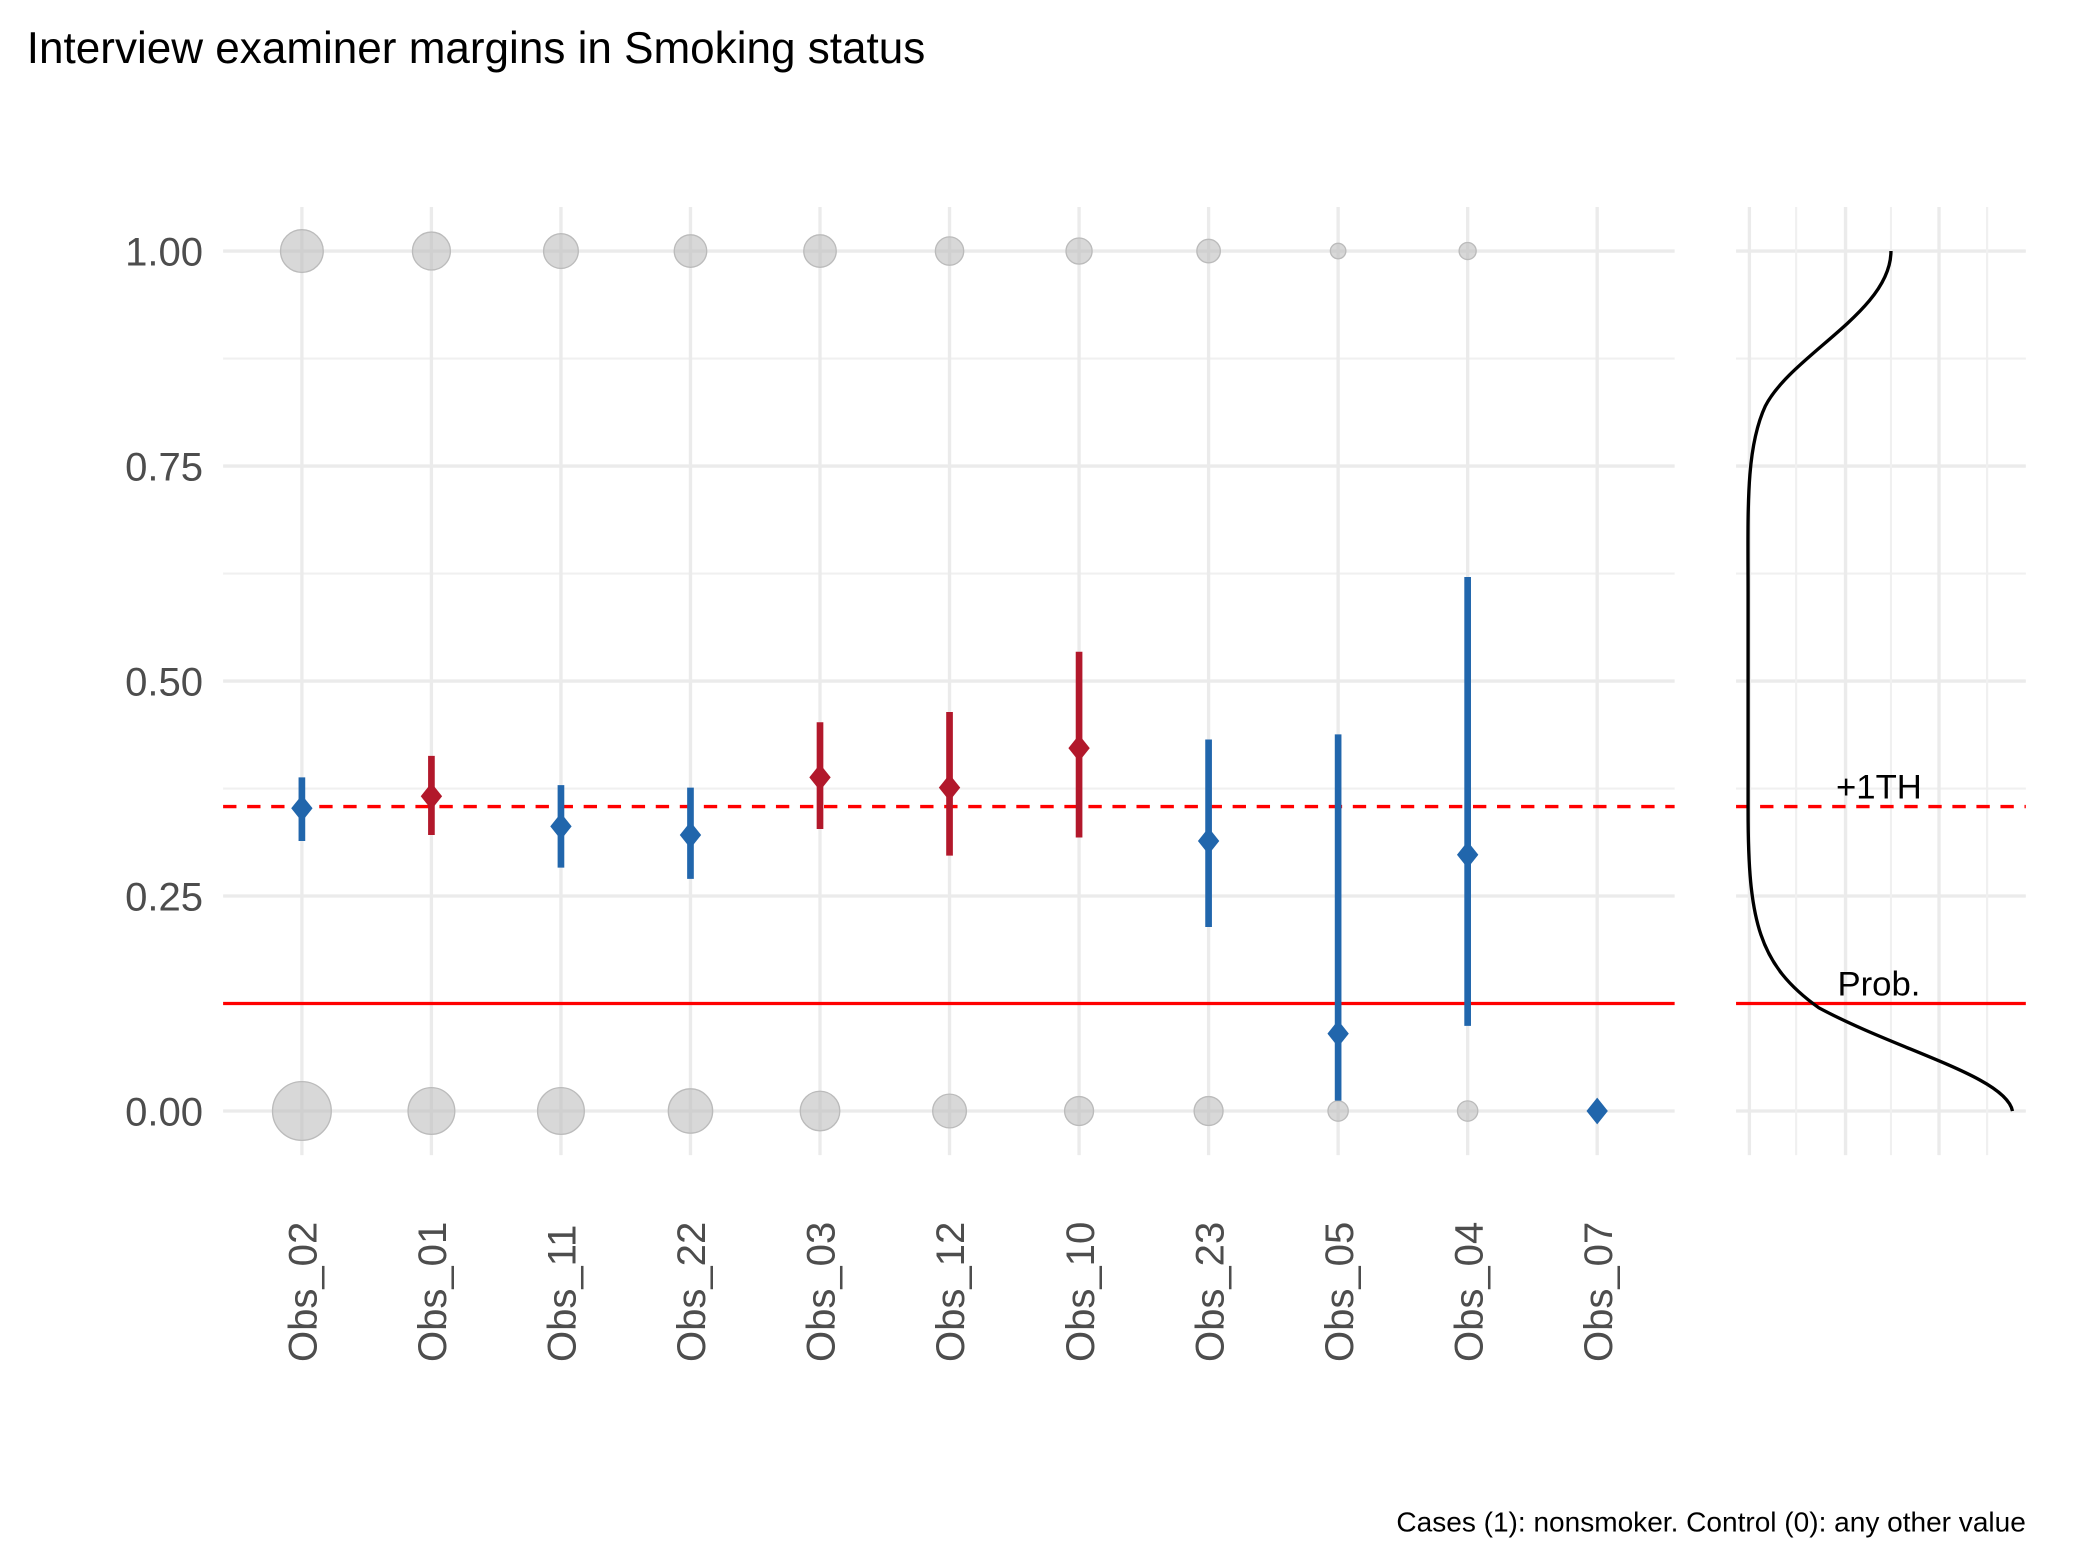  Describe the element at coordinates (433, 1292) in the screenshot. I see `x-tick-label: Obs_01` at that location.